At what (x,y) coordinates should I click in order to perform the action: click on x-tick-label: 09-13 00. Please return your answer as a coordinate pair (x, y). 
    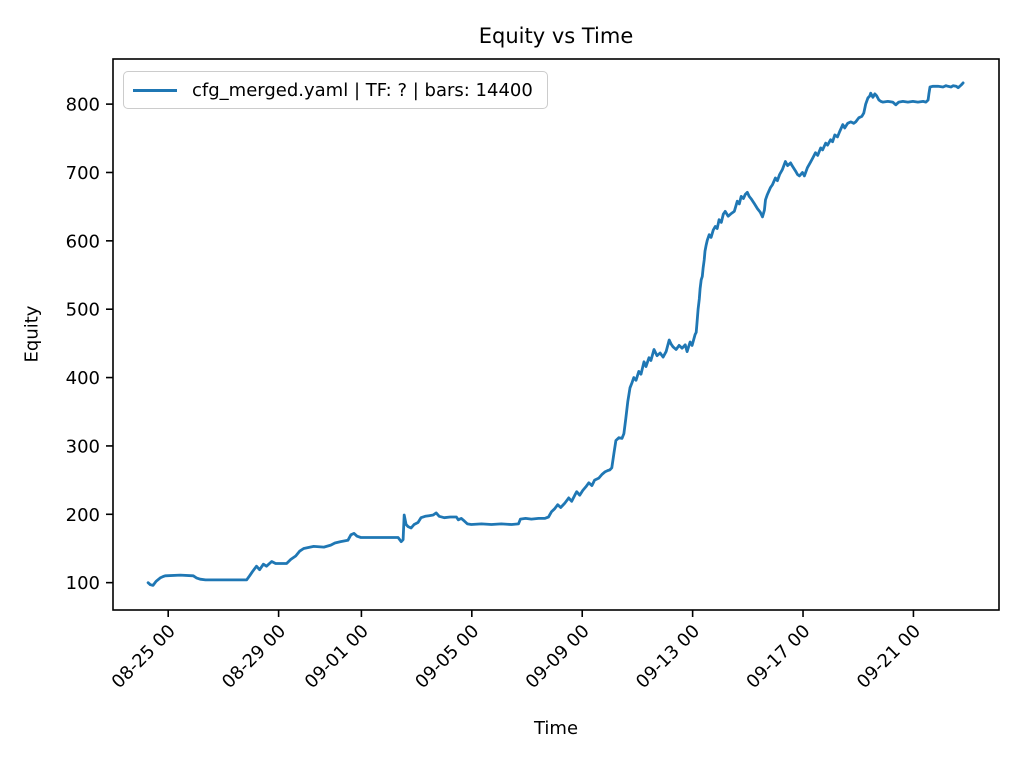
    Looking at the image, I should click on (668, 657).